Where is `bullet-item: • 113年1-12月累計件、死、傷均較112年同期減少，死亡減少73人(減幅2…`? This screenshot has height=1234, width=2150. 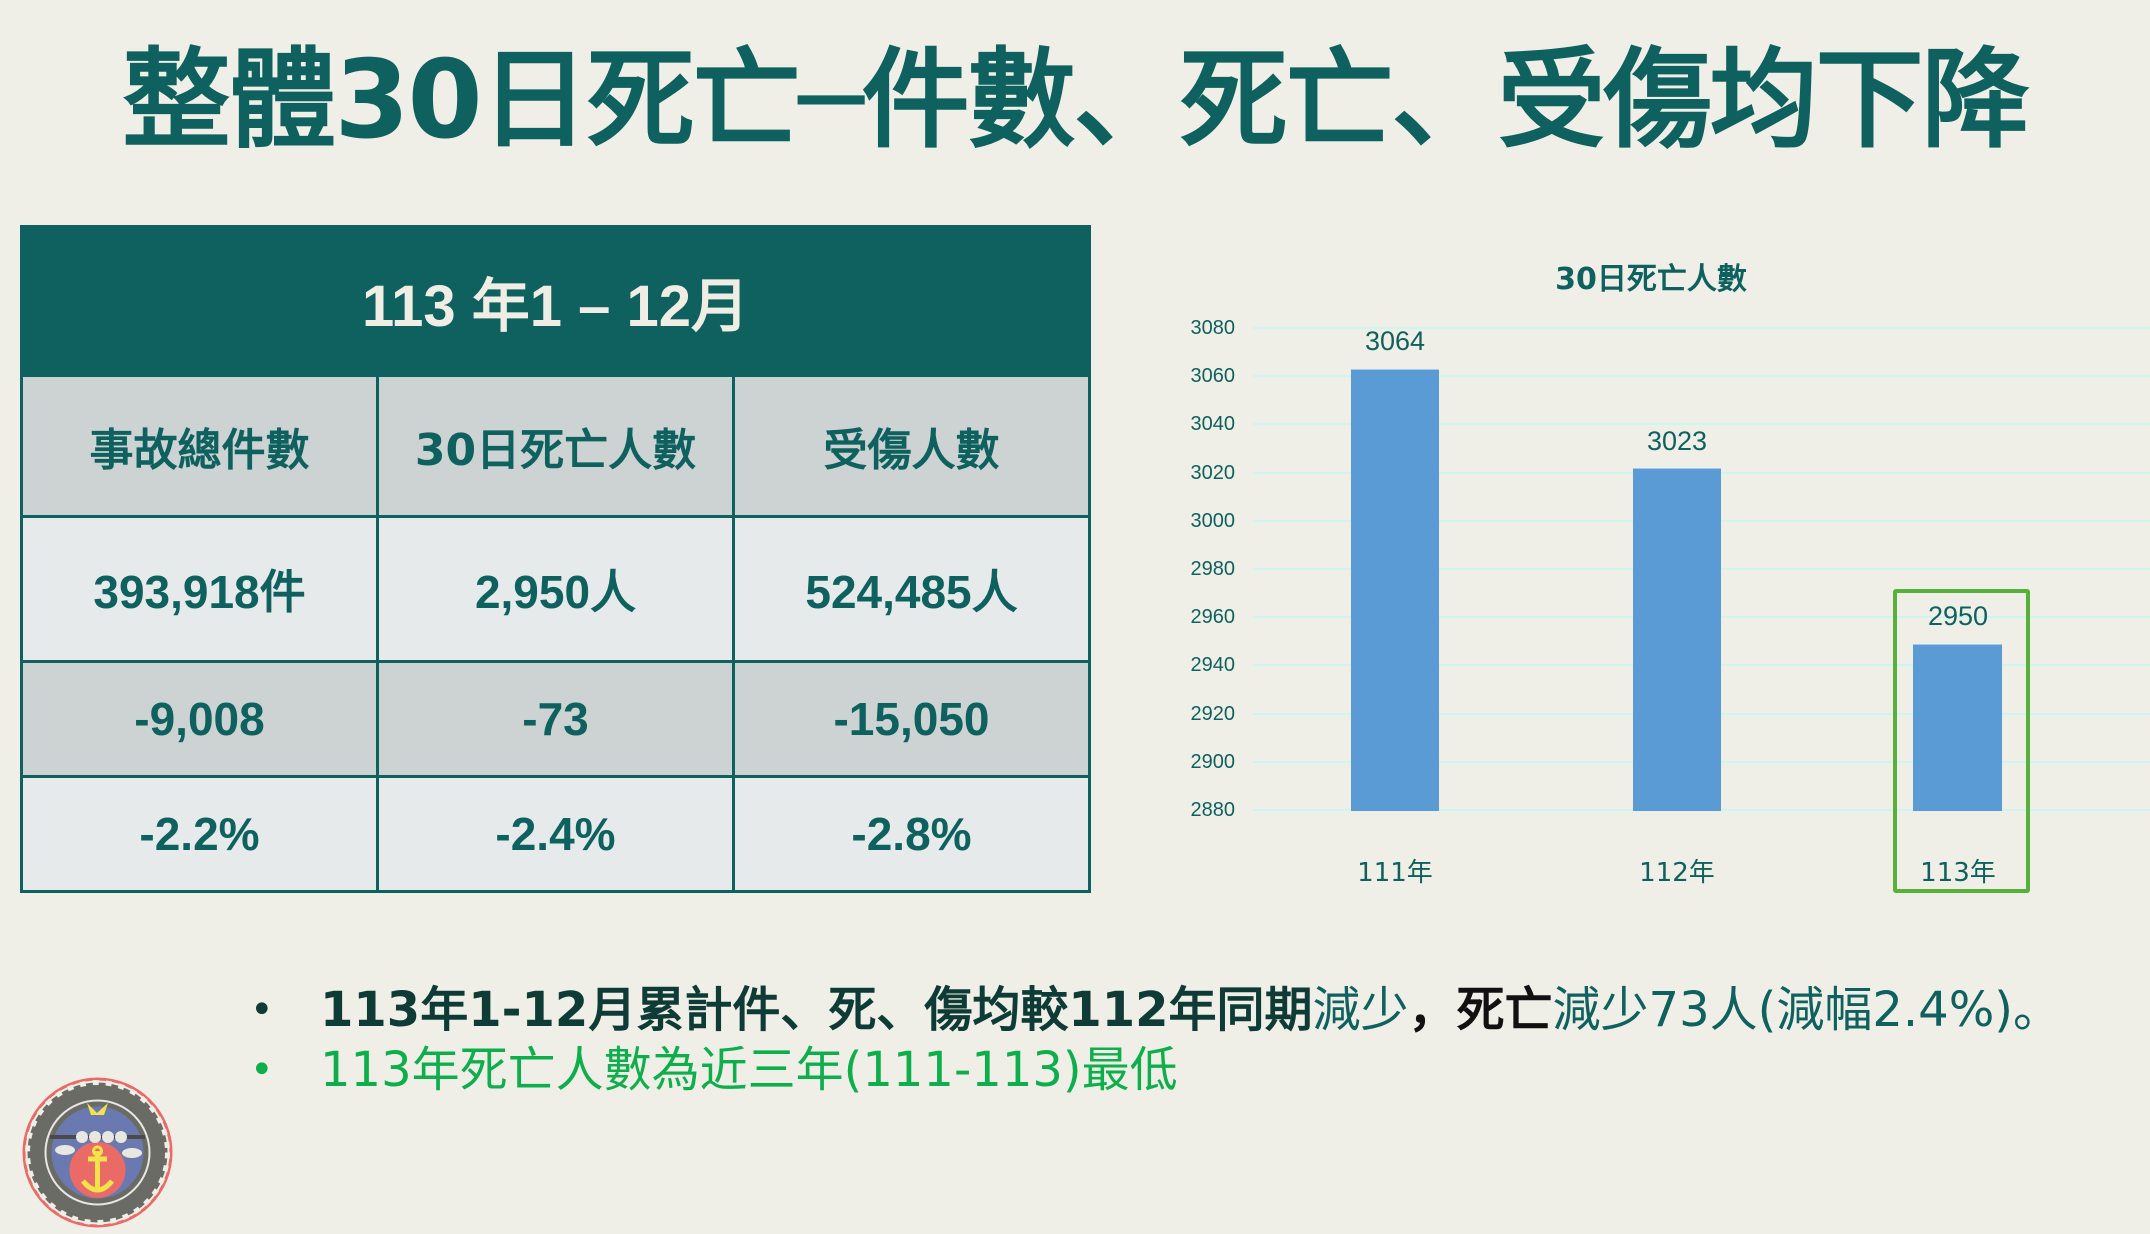 bullet-item: • 113年1-12月累計件、死、傷均較112年同期減少，死亡減少73人(減幅2… is located at coordinates (1200, 1010).